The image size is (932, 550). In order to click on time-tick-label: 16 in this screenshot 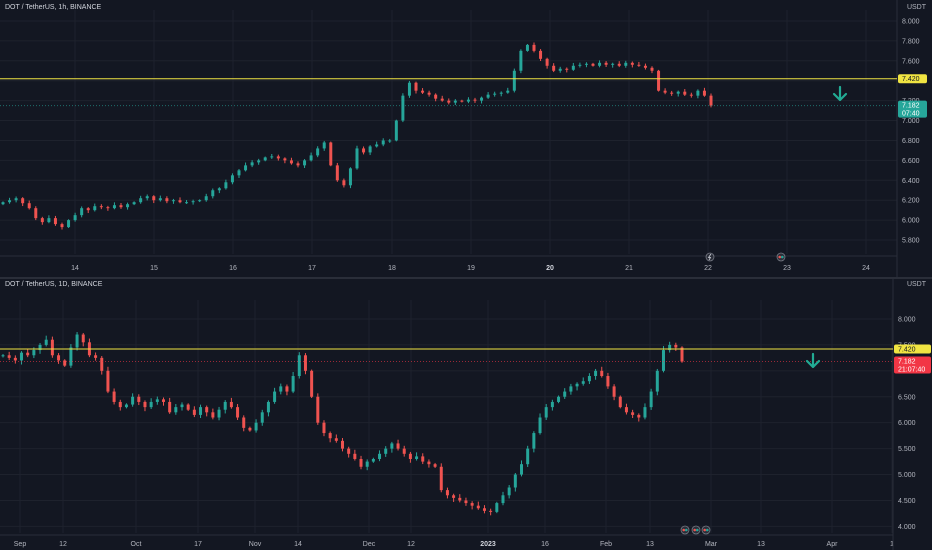, I will do `click(545, 544)`.